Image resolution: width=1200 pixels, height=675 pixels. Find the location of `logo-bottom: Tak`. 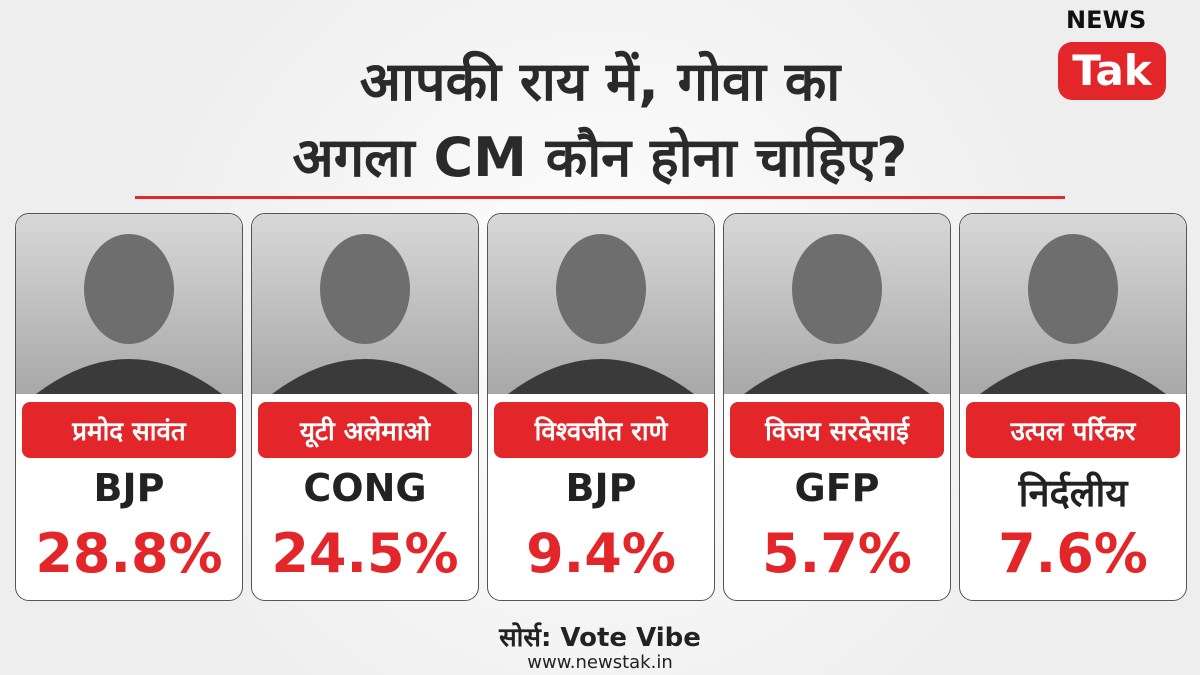

logo-bottom: Tak is located at coordinates (1112, 71).